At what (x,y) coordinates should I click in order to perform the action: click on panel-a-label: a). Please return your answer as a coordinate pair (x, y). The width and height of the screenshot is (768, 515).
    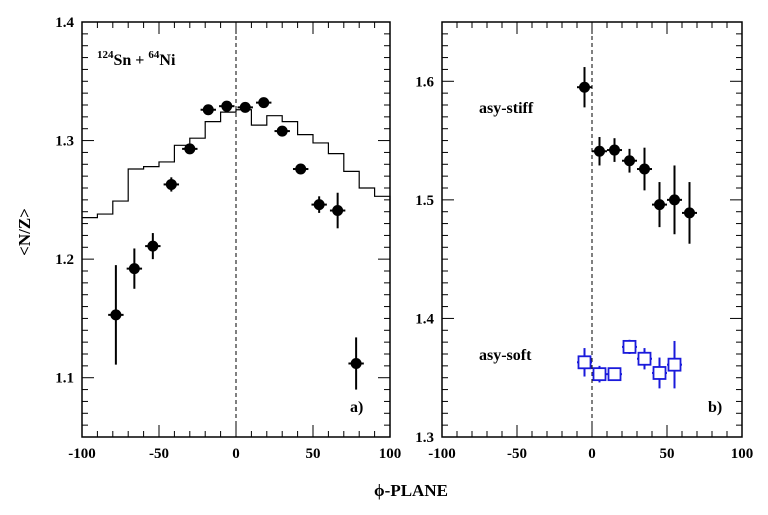
    Looking at the image, I should click on (356, 407).